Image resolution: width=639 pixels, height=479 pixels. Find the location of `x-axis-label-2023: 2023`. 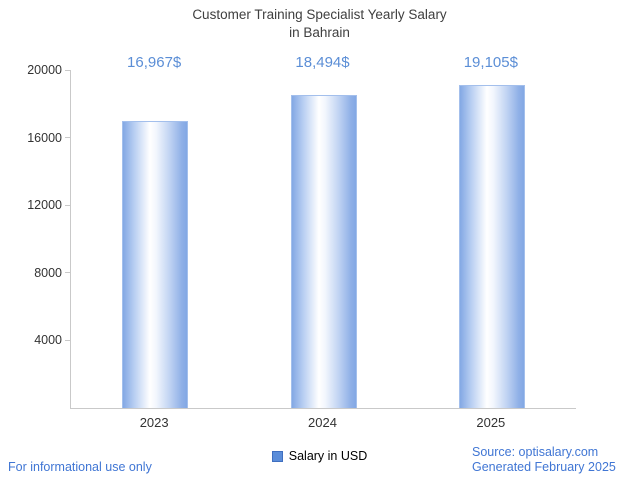

x-axis-label-2023: 2023 is located at coordinates (154, 422).